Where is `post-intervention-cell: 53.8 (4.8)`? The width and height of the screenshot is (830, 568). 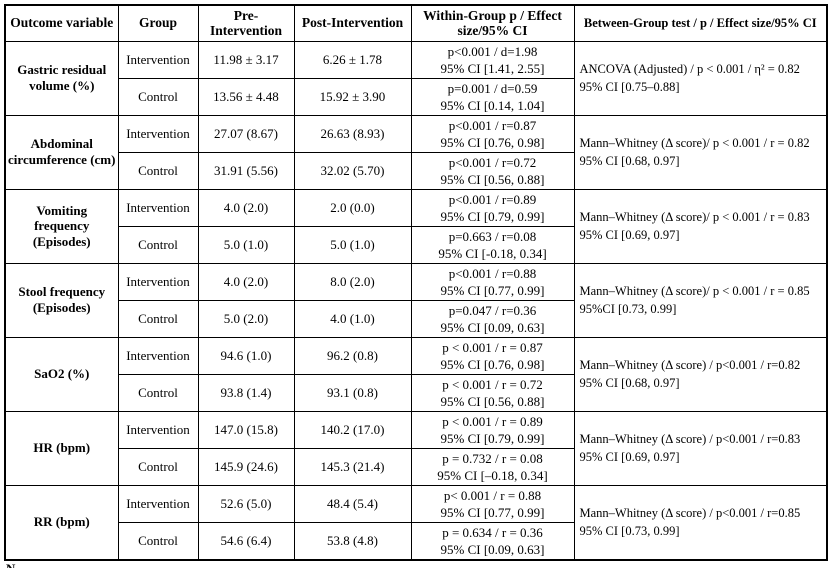
post-intervention-cell: 53.8 (4.8) is located at coordinates (352, 540).